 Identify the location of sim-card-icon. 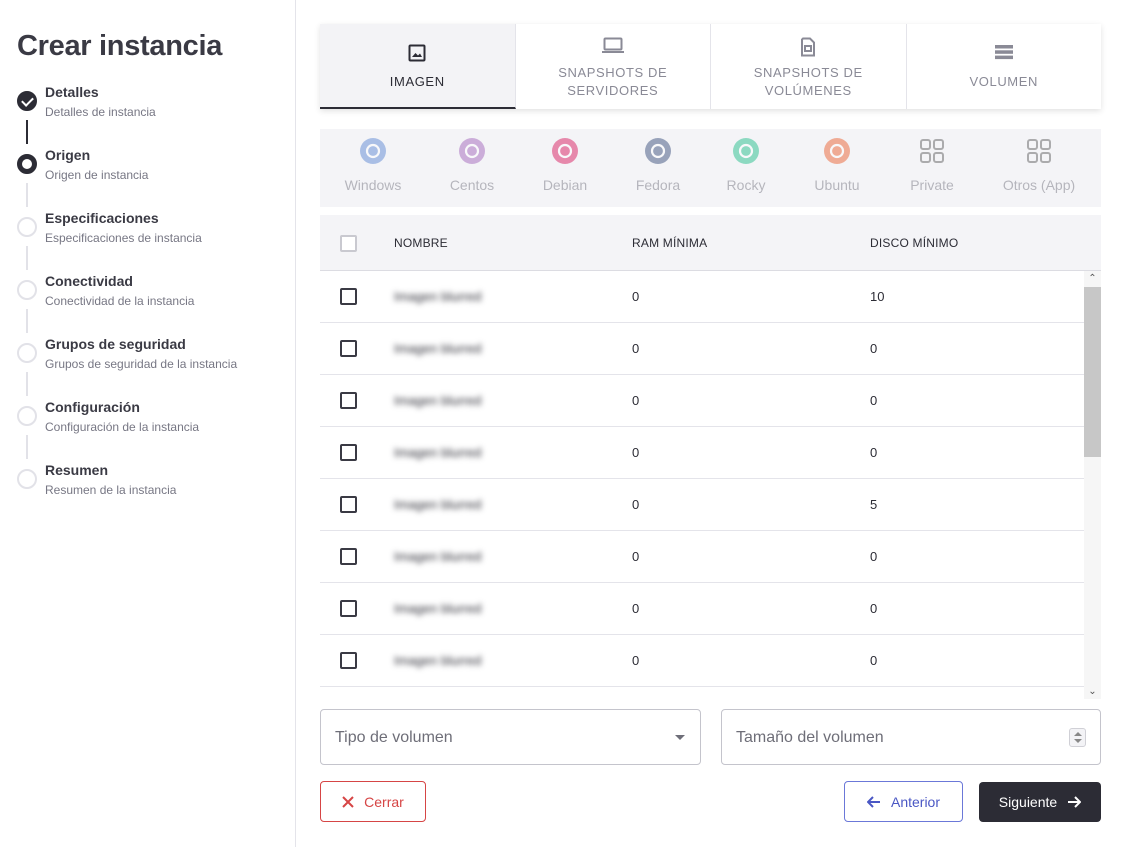
(808, 49).